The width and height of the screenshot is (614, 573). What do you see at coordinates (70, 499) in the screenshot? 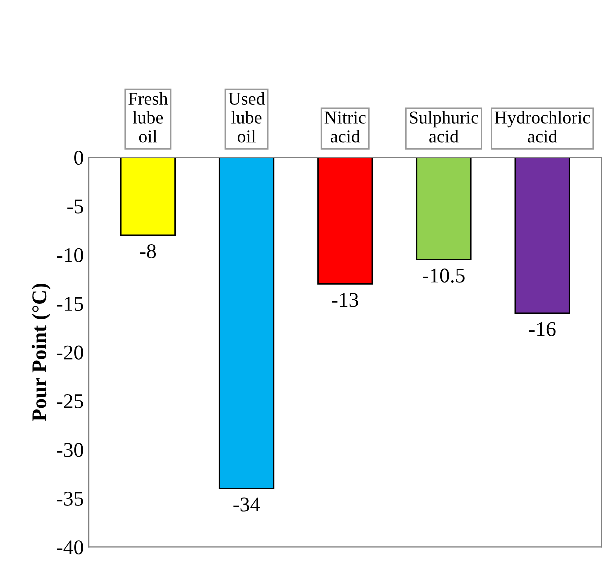
I see `y-tick-label: -35` at bounding box center [70, 499].